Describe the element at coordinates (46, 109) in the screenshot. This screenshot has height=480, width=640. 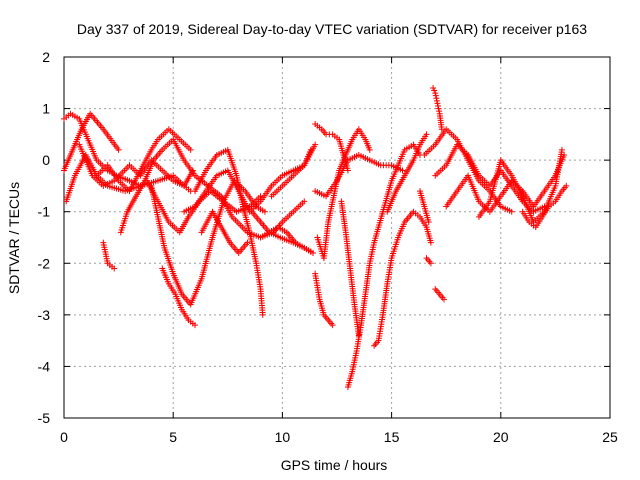
I see `y-tick-label: 1` at that location.